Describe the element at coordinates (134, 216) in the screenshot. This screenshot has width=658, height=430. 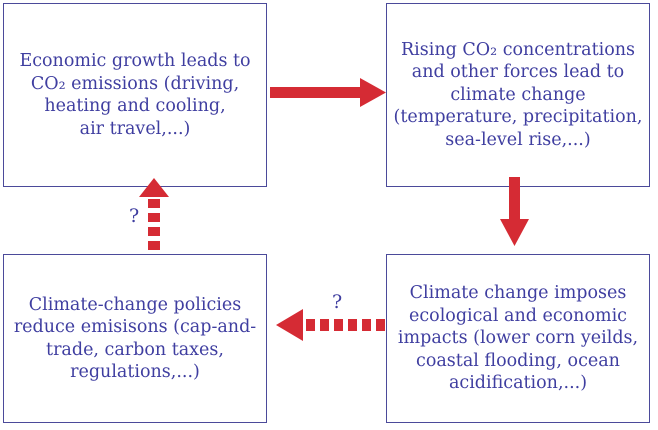
I see `uncertainty-mark-left: ?` at that location.